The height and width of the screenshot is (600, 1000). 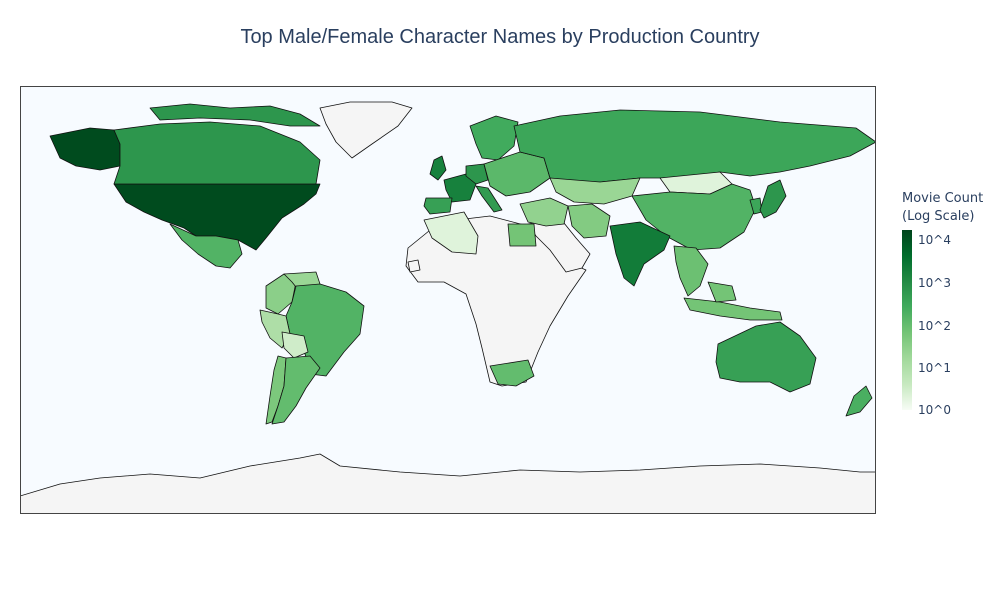 I want to click on colorbar-tick-1e0: 10^0, so click(x=934, y=410).